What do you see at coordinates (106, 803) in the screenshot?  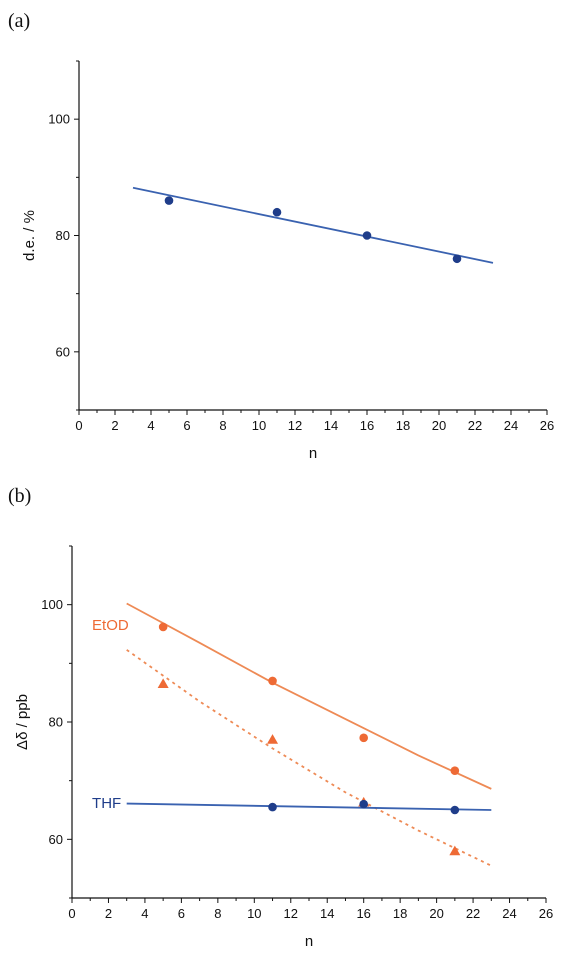 I see `series-label: THF` at bounding box center [106, 803].